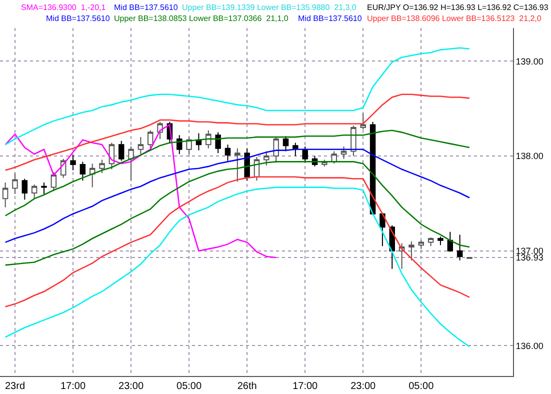  What do you see at coordinates (530, 156) in the screenshot?
I see `y-tick-label: 138.00` at bounding box center [530, 156].